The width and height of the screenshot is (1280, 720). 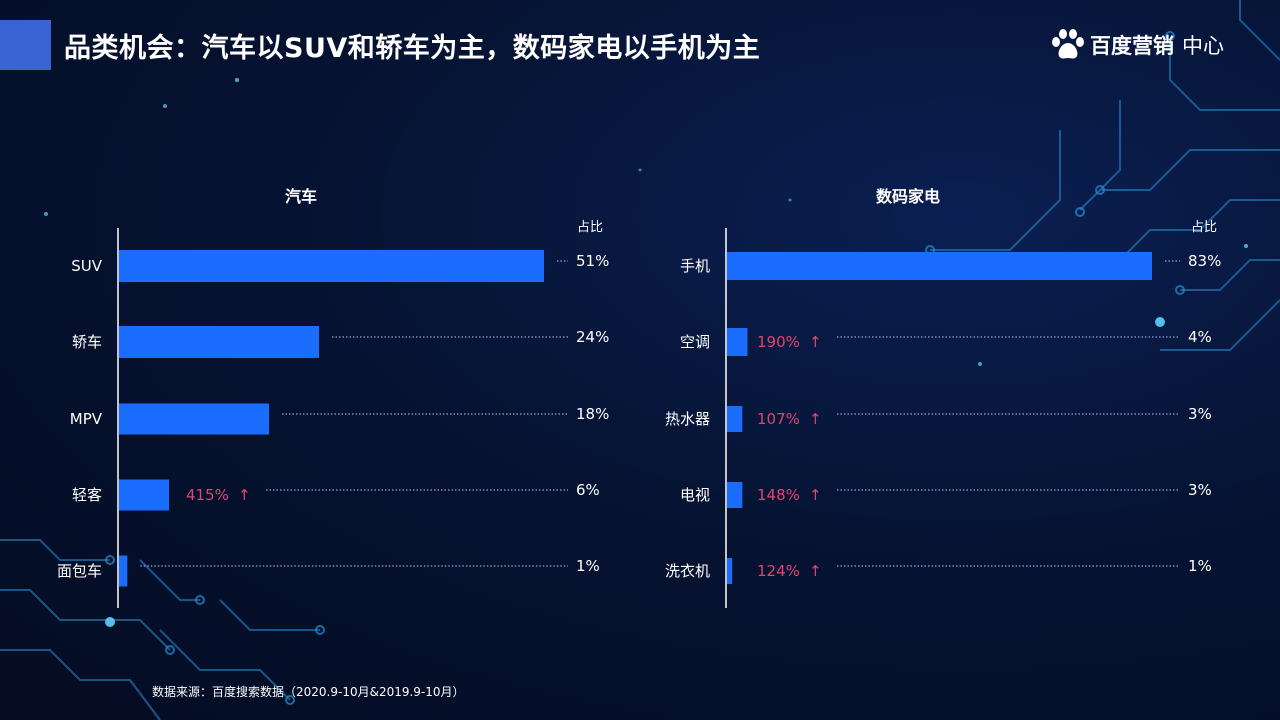 I want to click on digital-growth-label: 107%, so click(x=778, y=419).